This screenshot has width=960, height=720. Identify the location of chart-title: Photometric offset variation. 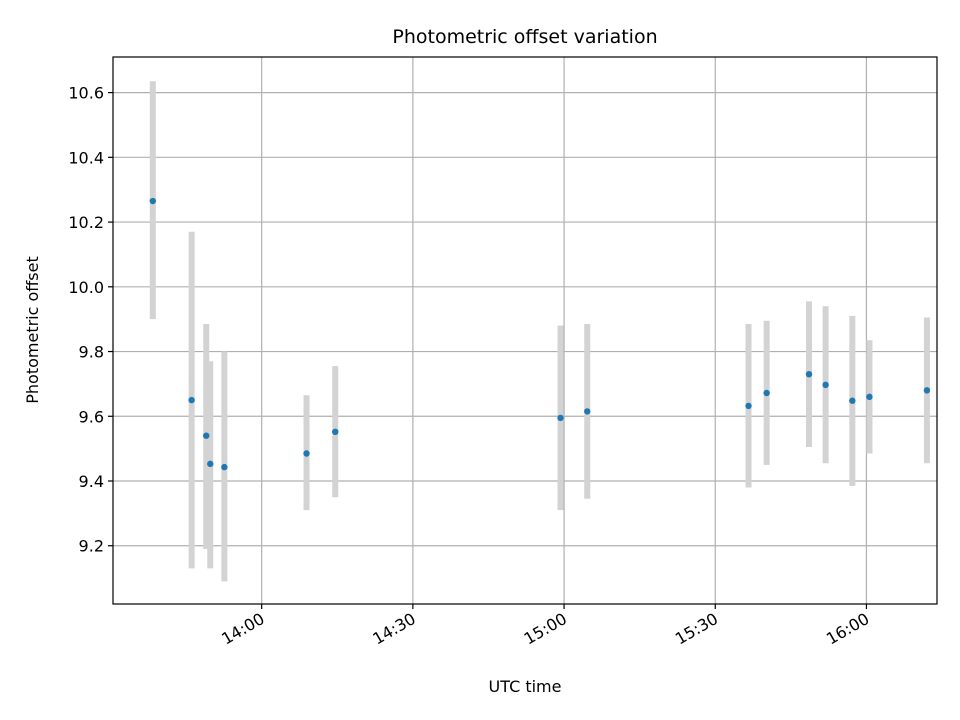
(524, 37).